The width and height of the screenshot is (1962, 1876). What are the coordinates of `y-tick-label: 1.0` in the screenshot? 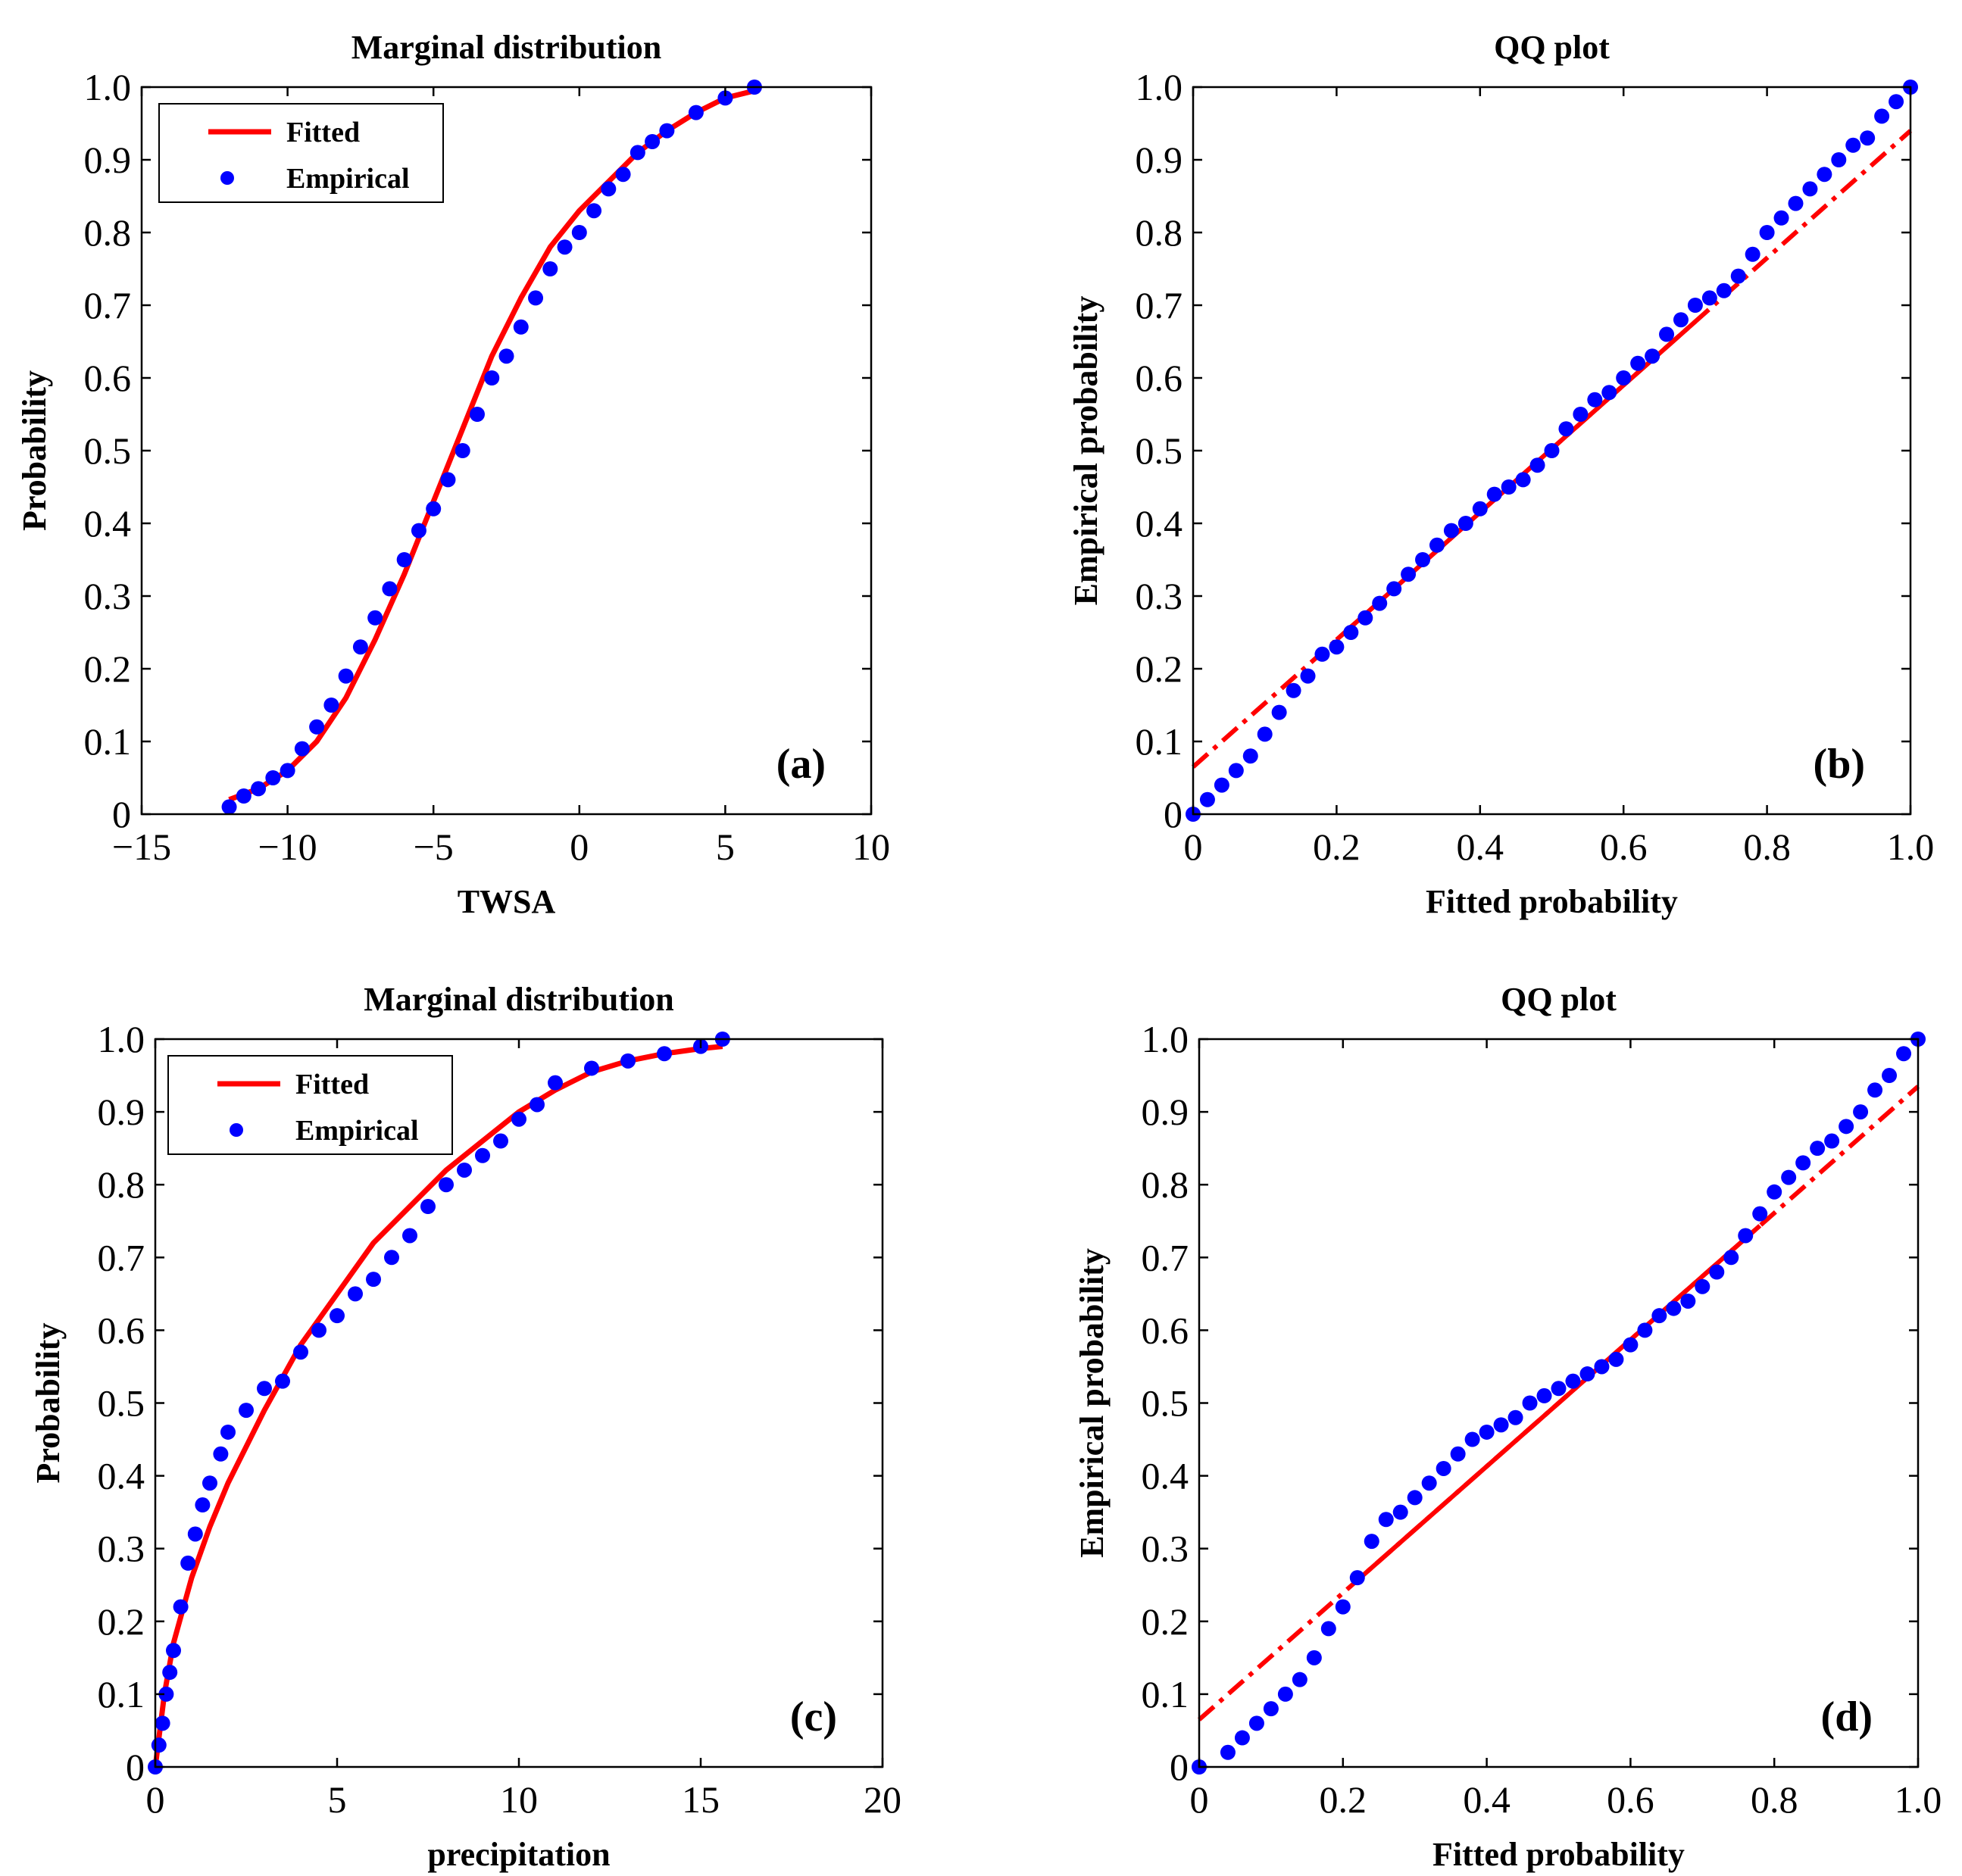 It's located at (1159, 87).